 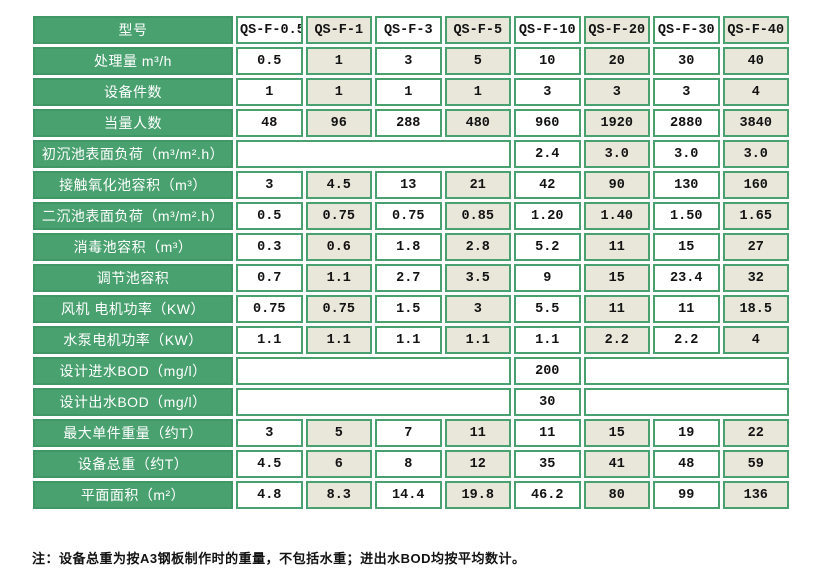 What do you see at coordinates (547, 495) in the screenshot?
I see `data-cell: 46.2` at bounding box center [547, 495].